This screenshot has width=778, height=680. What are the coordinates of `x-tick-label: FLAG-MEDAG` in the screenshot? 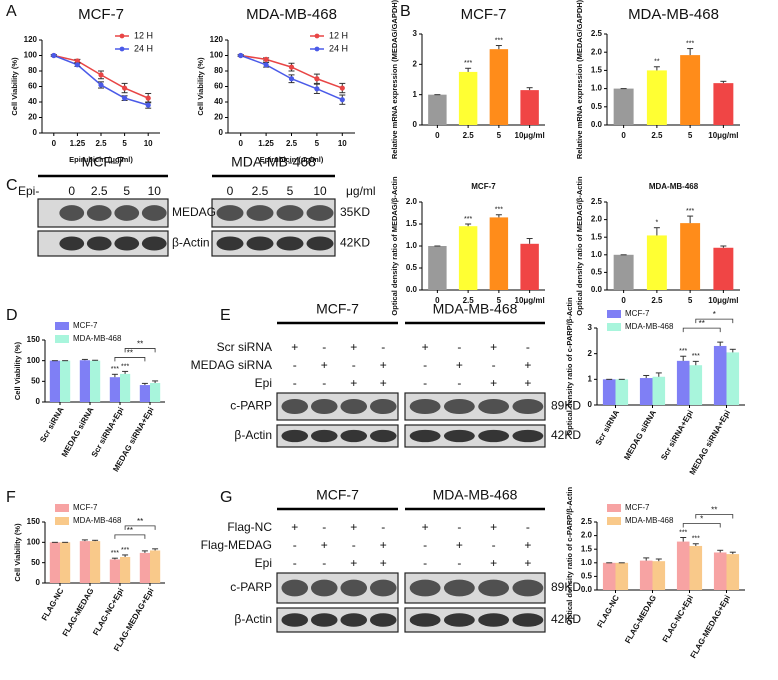 It's located at (640, 619).